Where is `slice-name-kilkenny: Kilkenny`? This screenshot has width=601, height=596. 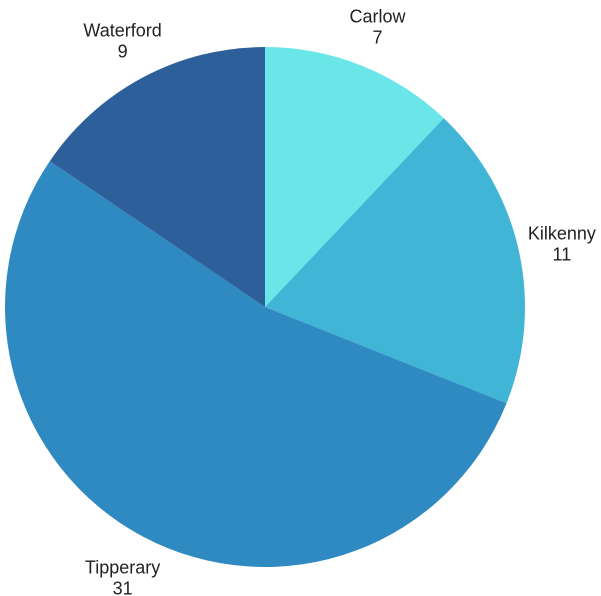 slice-name-kilkenny: Kilkenny is located at coordinates (562, 234).